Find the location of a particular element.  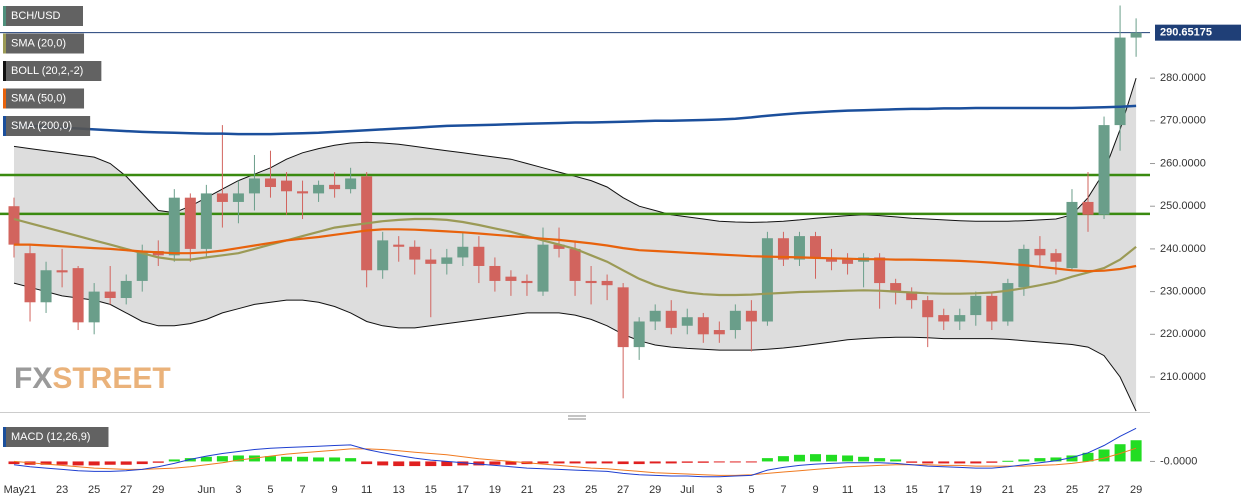

legend-label: BCH/USD is located at coordinates (36, 16).